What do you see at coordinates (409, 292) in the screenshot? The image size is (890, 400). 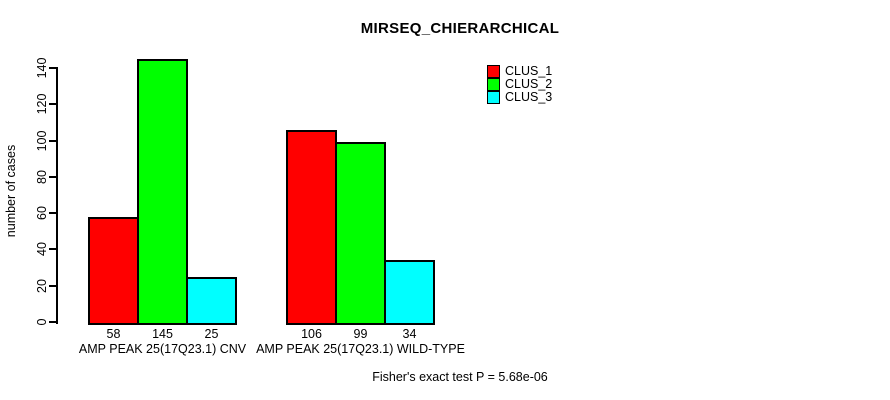 I see `bar-clus_3-group2` at bounding box center [409, 292].